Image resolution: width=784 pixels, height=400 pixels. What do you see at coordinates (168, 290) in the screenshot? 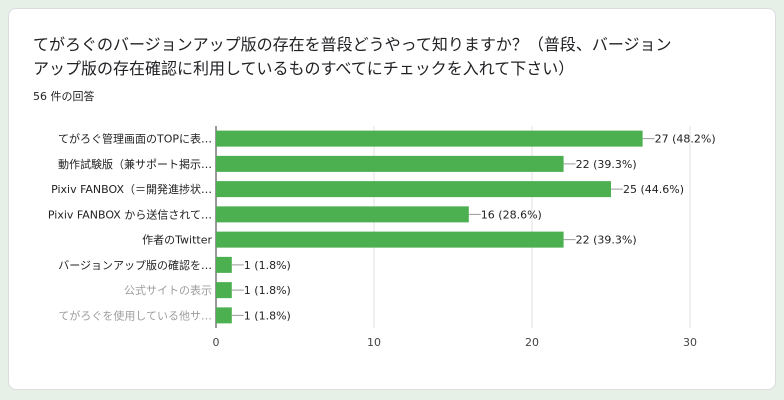
I see `category-label: 公式サイトの表示` at bounding box center [168, 290].